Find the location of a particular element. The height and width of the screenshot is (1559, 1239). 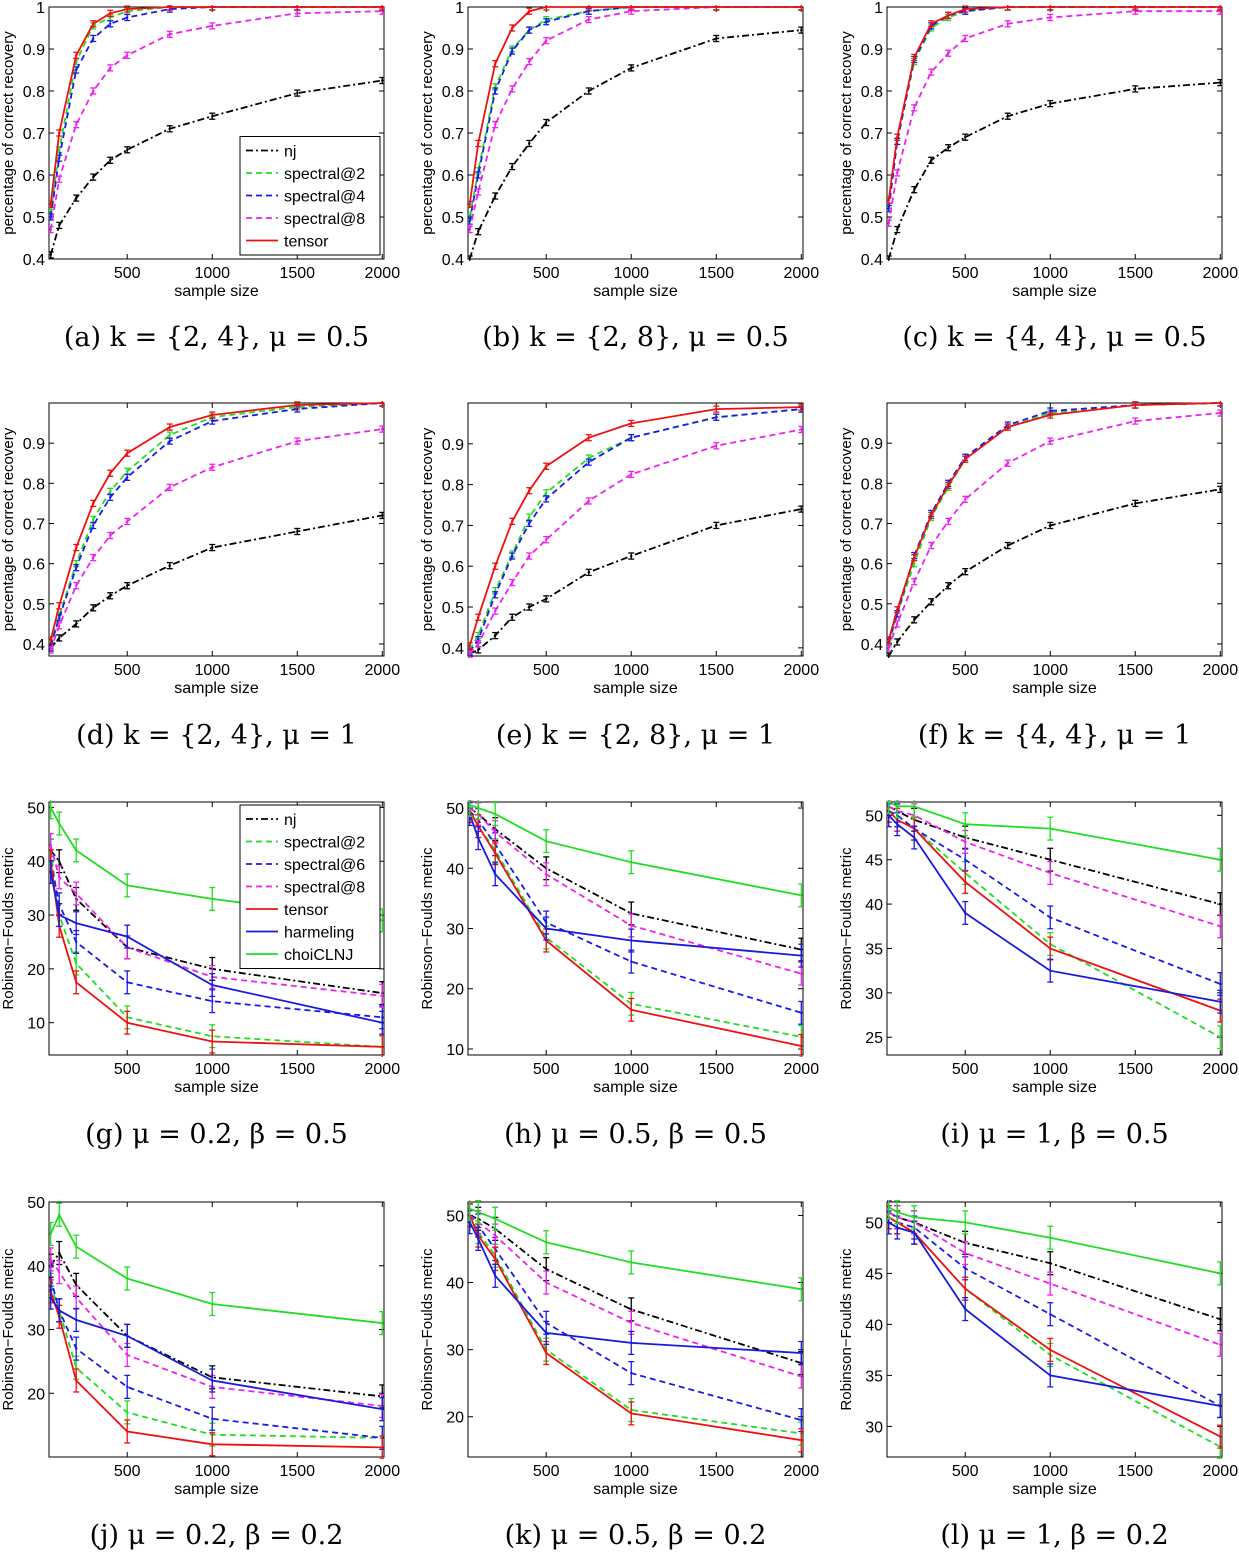

caption-f: (f) k = {4, 4}, μ = 1 is located at coordinates (1054, 735).